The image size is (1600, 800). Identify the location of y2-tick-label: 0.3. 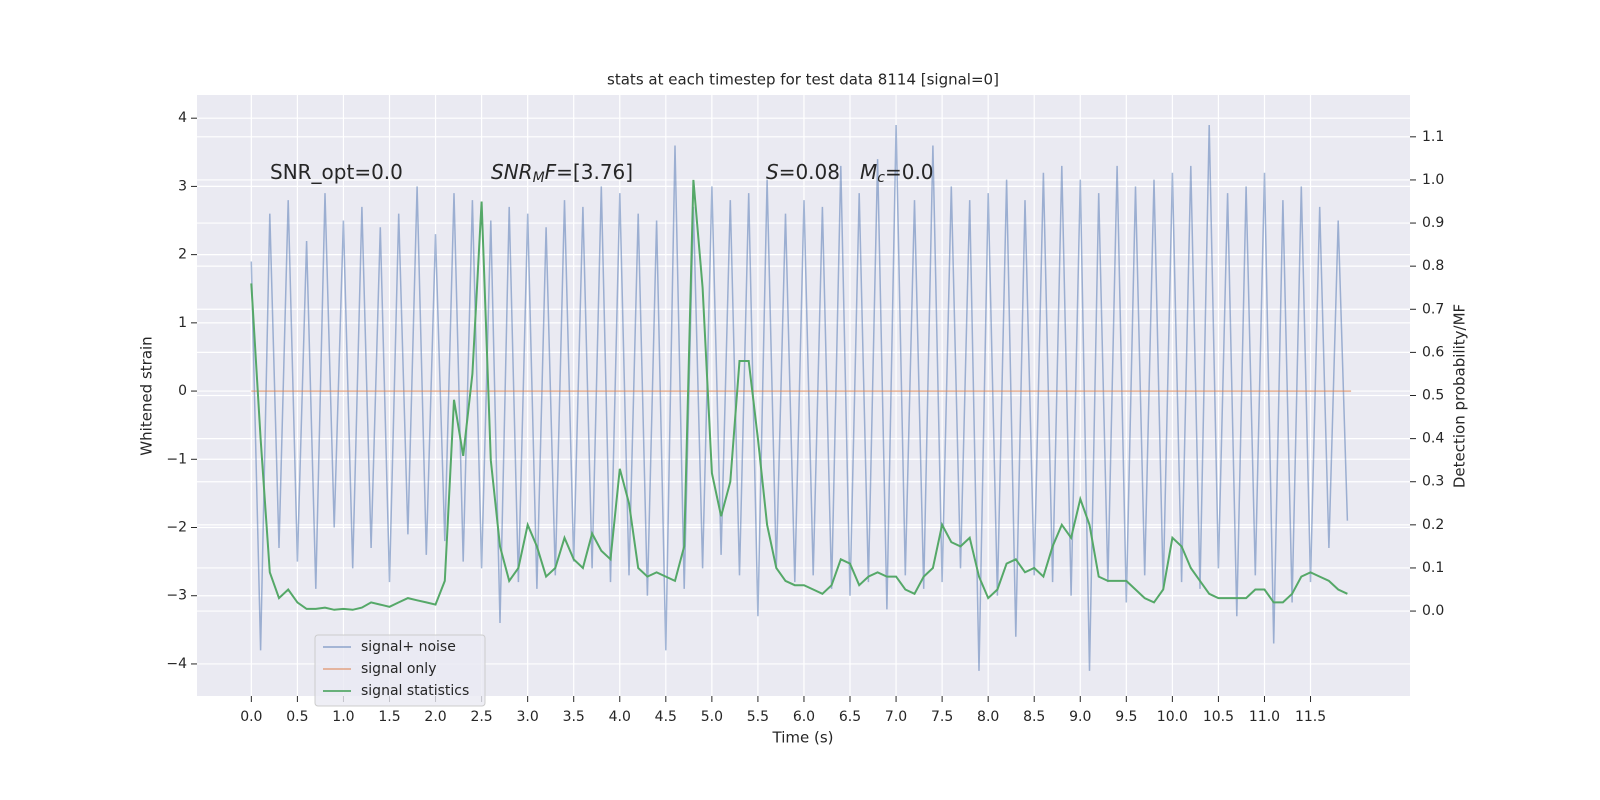
(1433, 482).